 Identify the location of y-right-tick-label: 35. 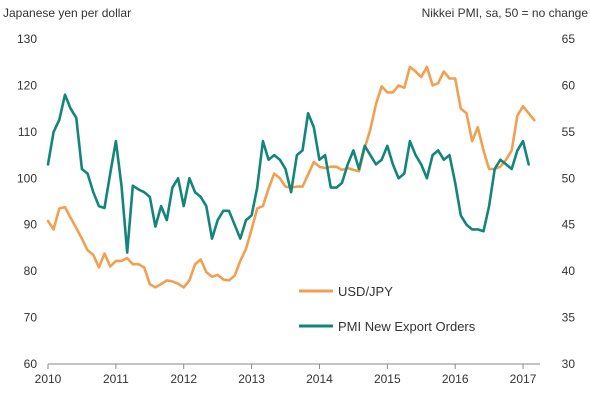
(569, 318).